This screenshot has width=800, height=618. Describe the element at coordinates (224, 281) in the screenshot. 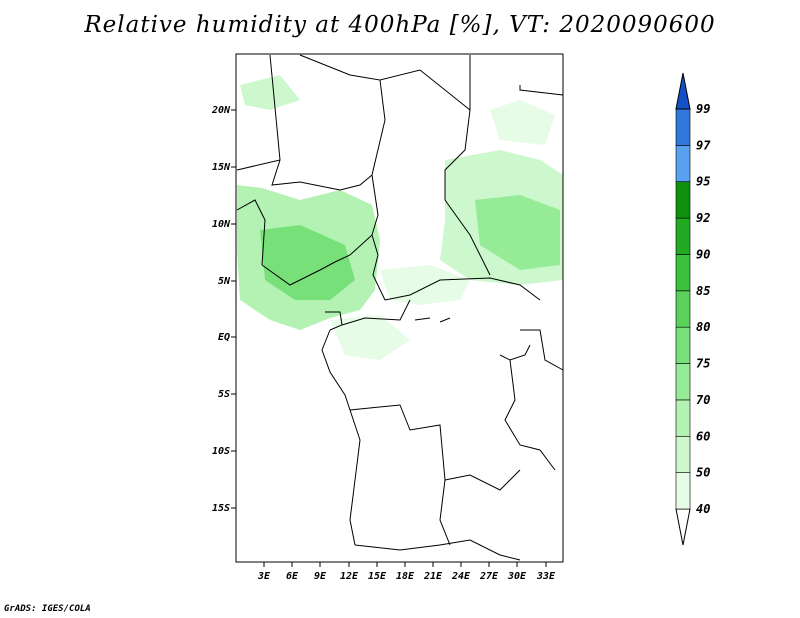

I see `lat-label: 5N` at that location.